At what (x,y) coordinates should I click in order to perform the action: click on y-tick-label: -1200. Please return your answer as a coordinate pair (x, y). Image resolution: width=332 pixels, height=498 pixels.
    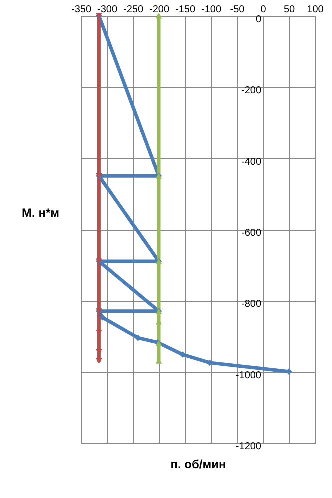
    Looking at the image, I should click on (249, 447).